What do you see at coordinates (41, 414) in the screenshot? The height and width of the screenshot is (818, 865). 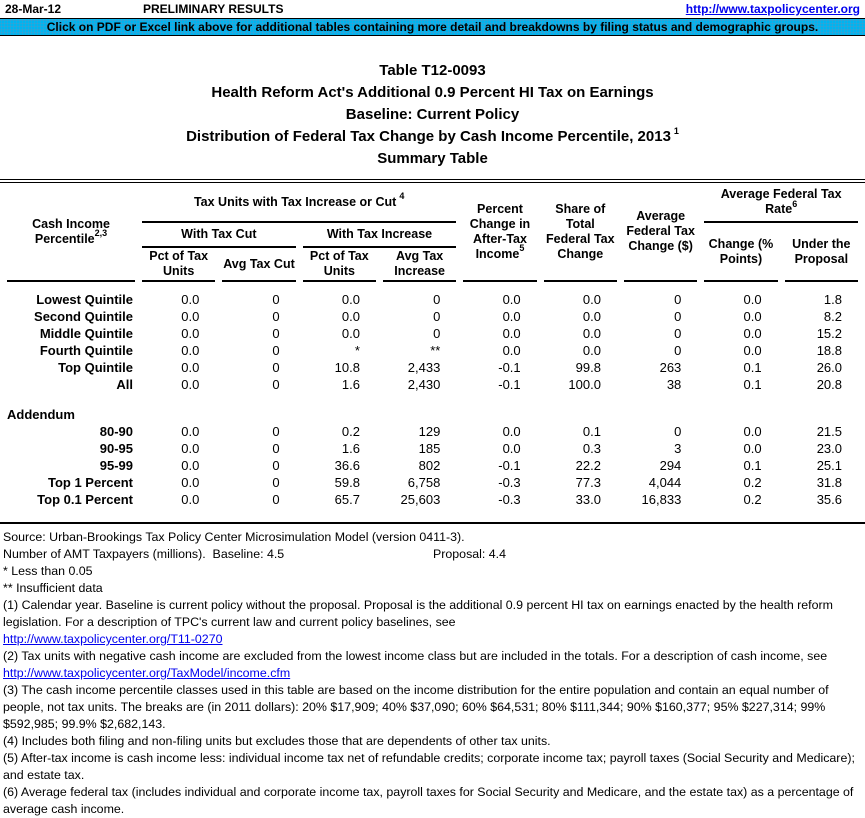 I see `addendum-label: Addendum` at bounding box center [41, 414].